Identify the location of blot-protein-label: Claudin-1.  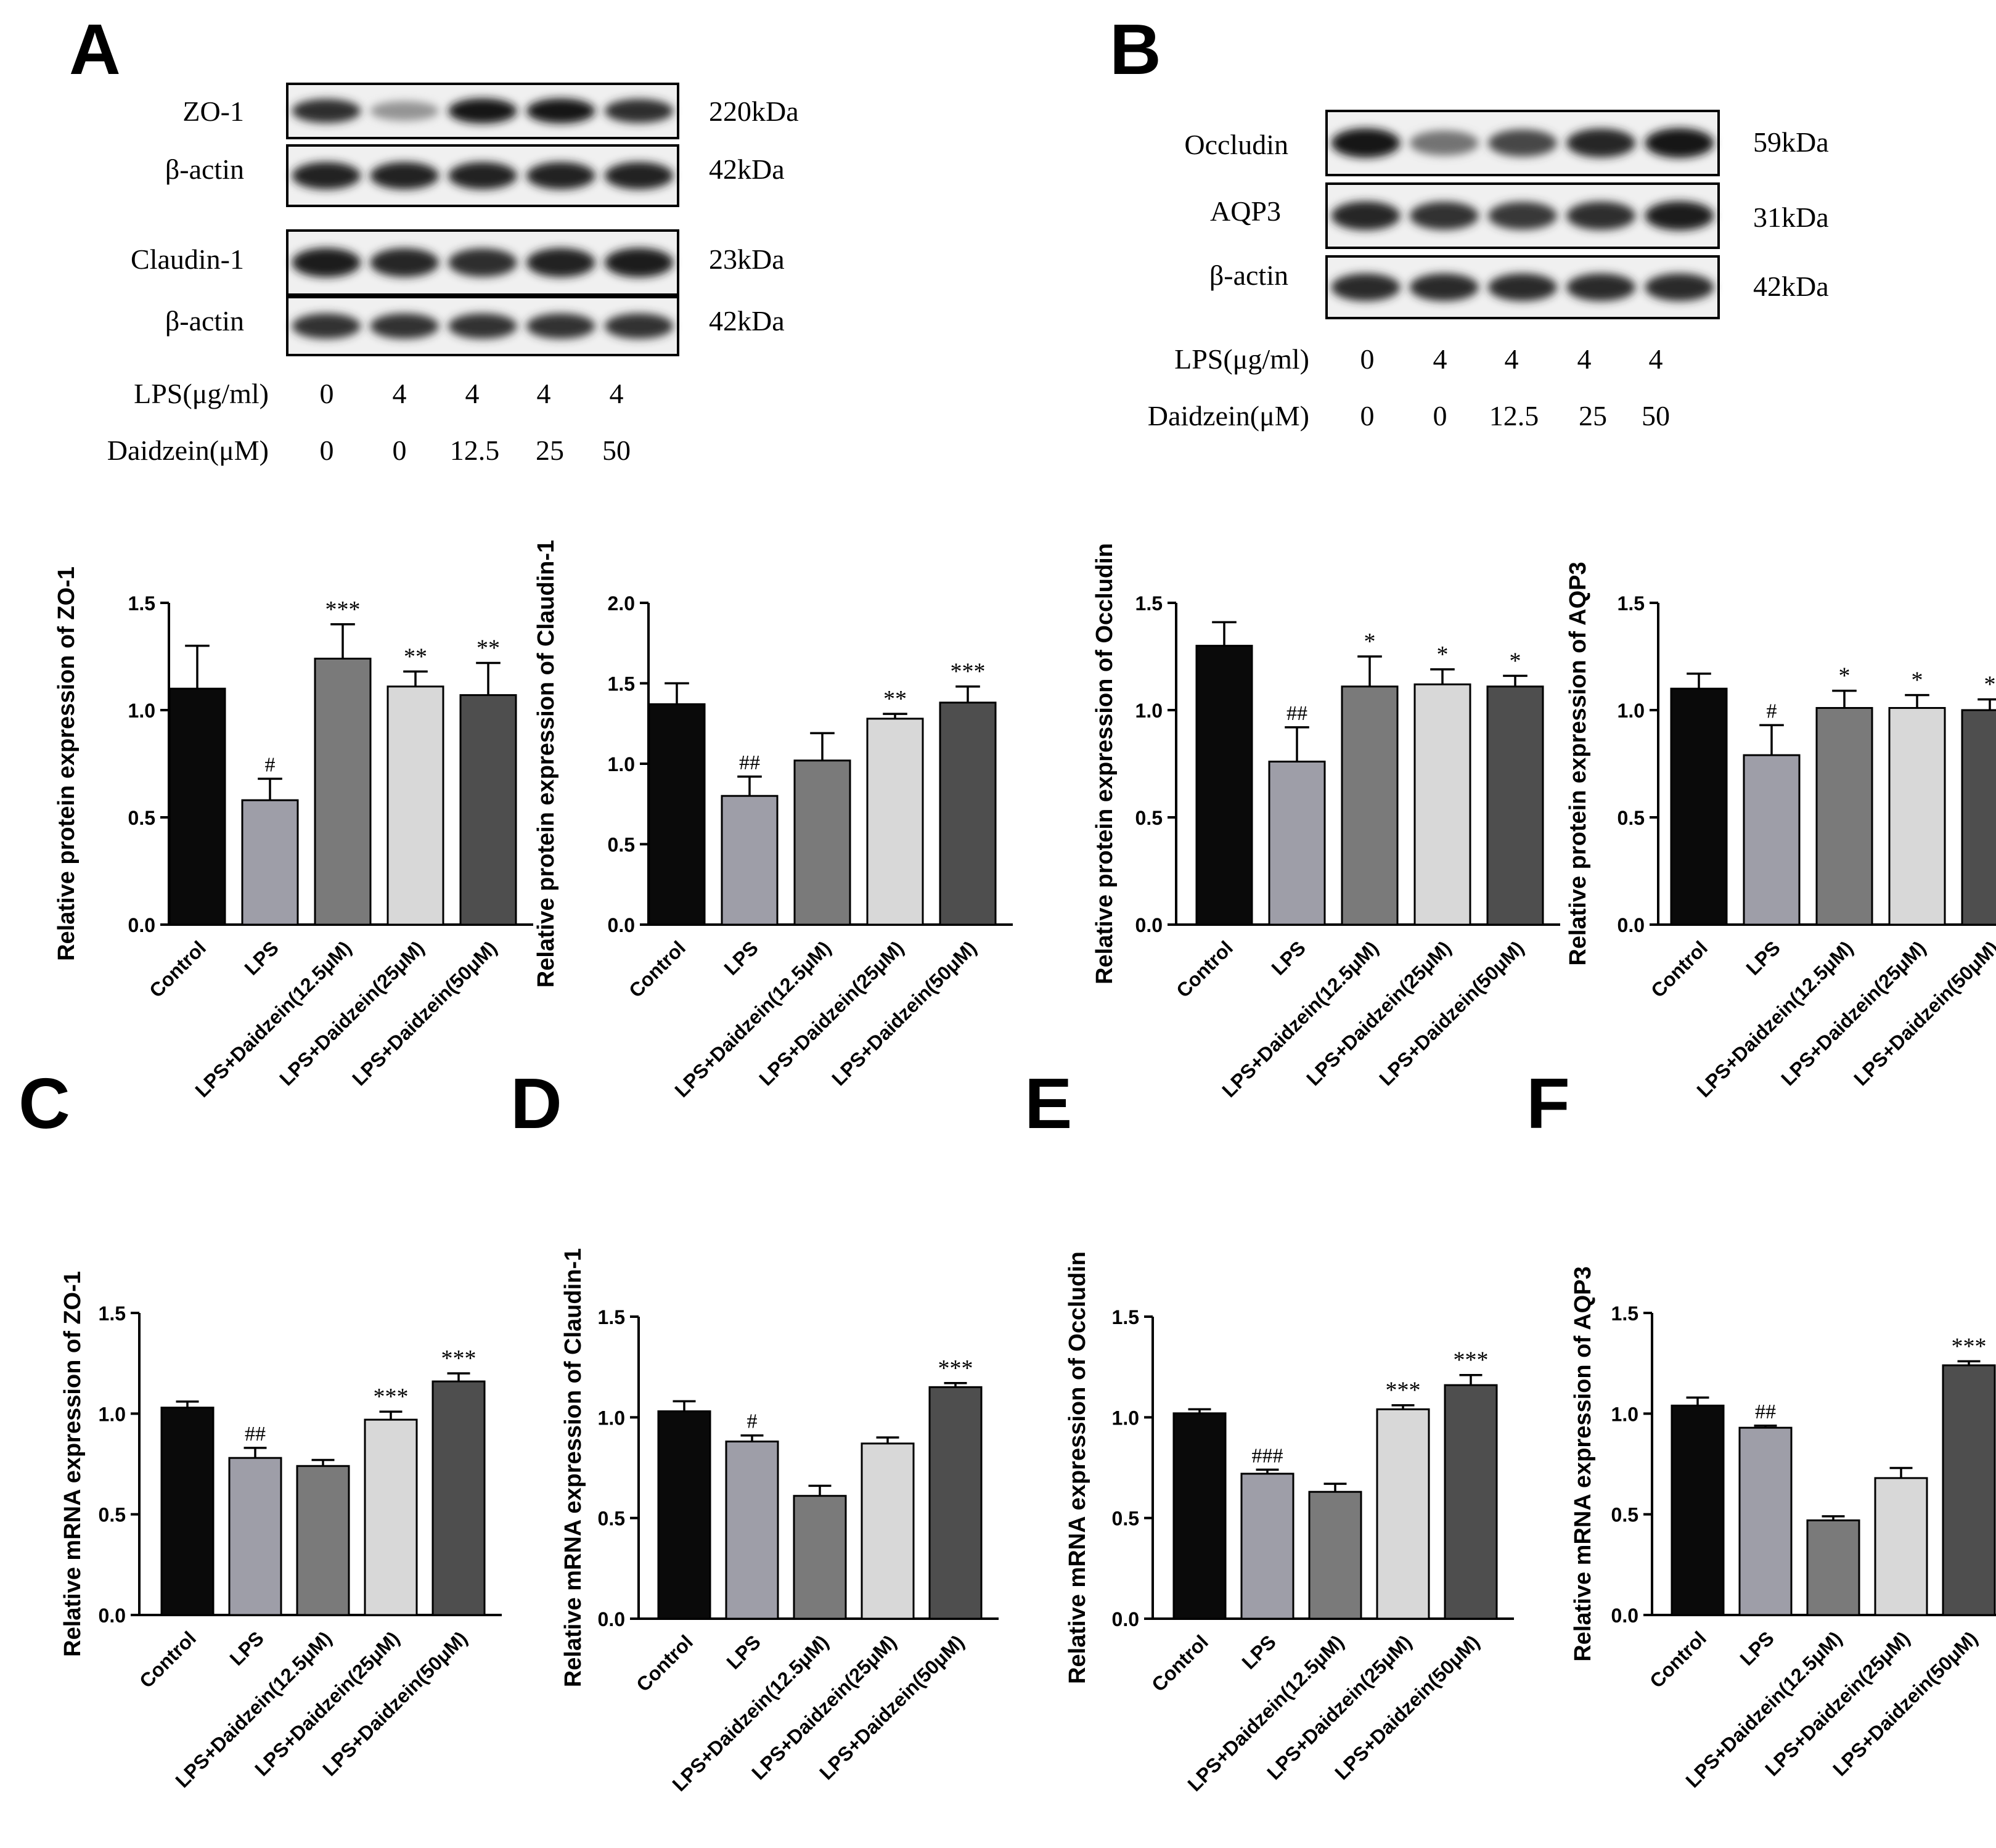
(188, 259).